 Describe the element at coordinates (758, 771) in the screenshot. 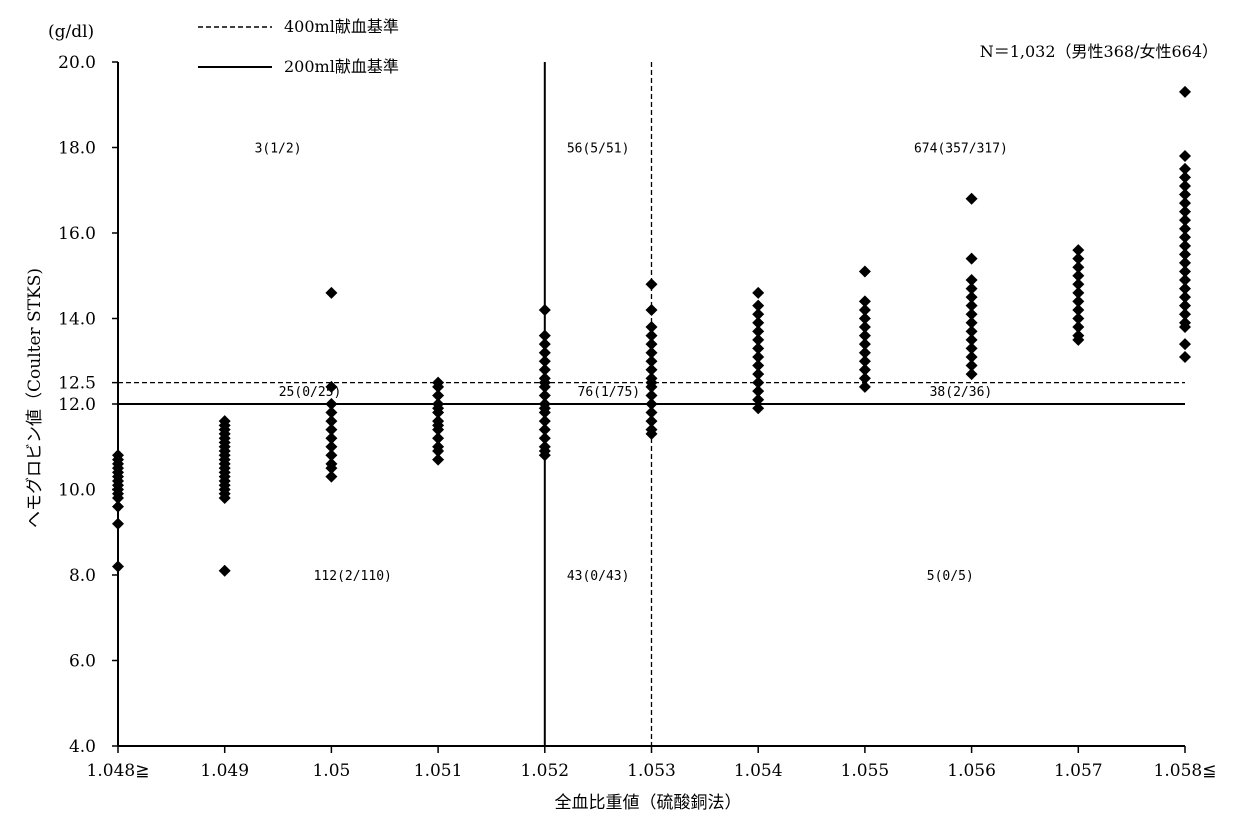

I see `x-tick-label: 1.054` at that location.